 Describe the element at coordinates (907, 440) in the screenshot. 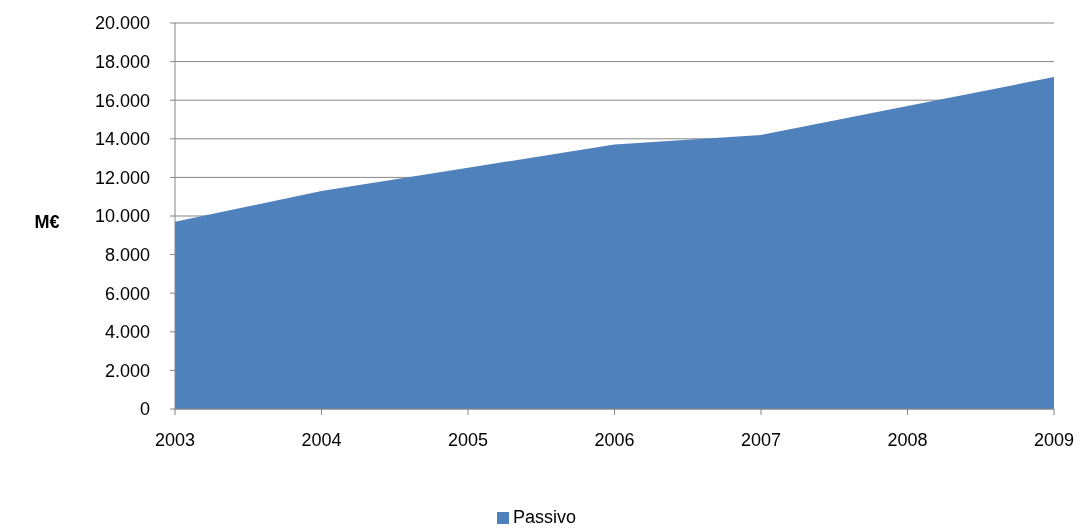

I see `x-tick-label: 2008` at that location.